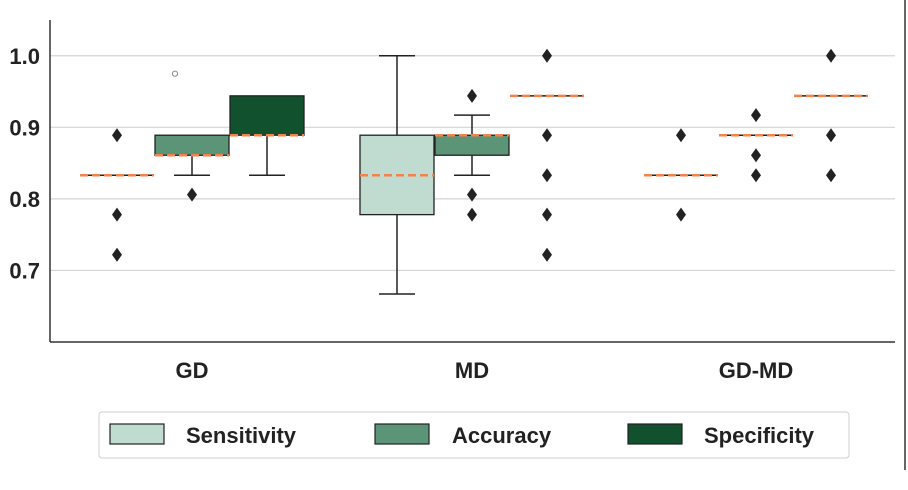 This screenshot has height=490, width=908. What do you see at coordinates (24, 199) in the screenshot?
I see `y-tick-label: 0.8` at bounding box center [24, 199].